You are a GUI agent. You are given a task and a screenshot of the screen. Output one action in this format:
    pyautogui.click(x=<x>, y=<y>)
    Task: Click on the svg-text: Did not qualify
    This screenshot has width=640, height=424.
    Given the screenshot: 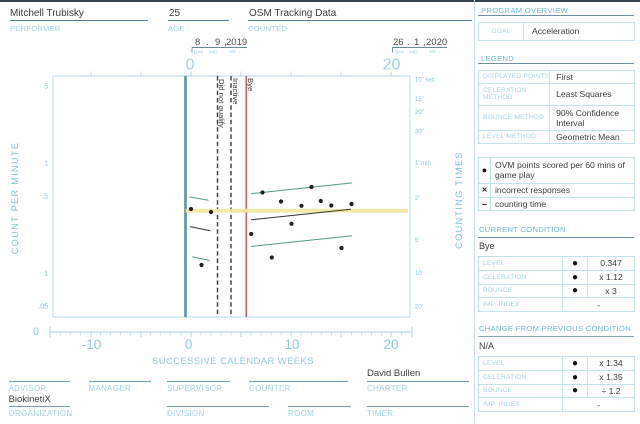 What is the action you would take?
    pyautogui.click(x=221, y=103)
    